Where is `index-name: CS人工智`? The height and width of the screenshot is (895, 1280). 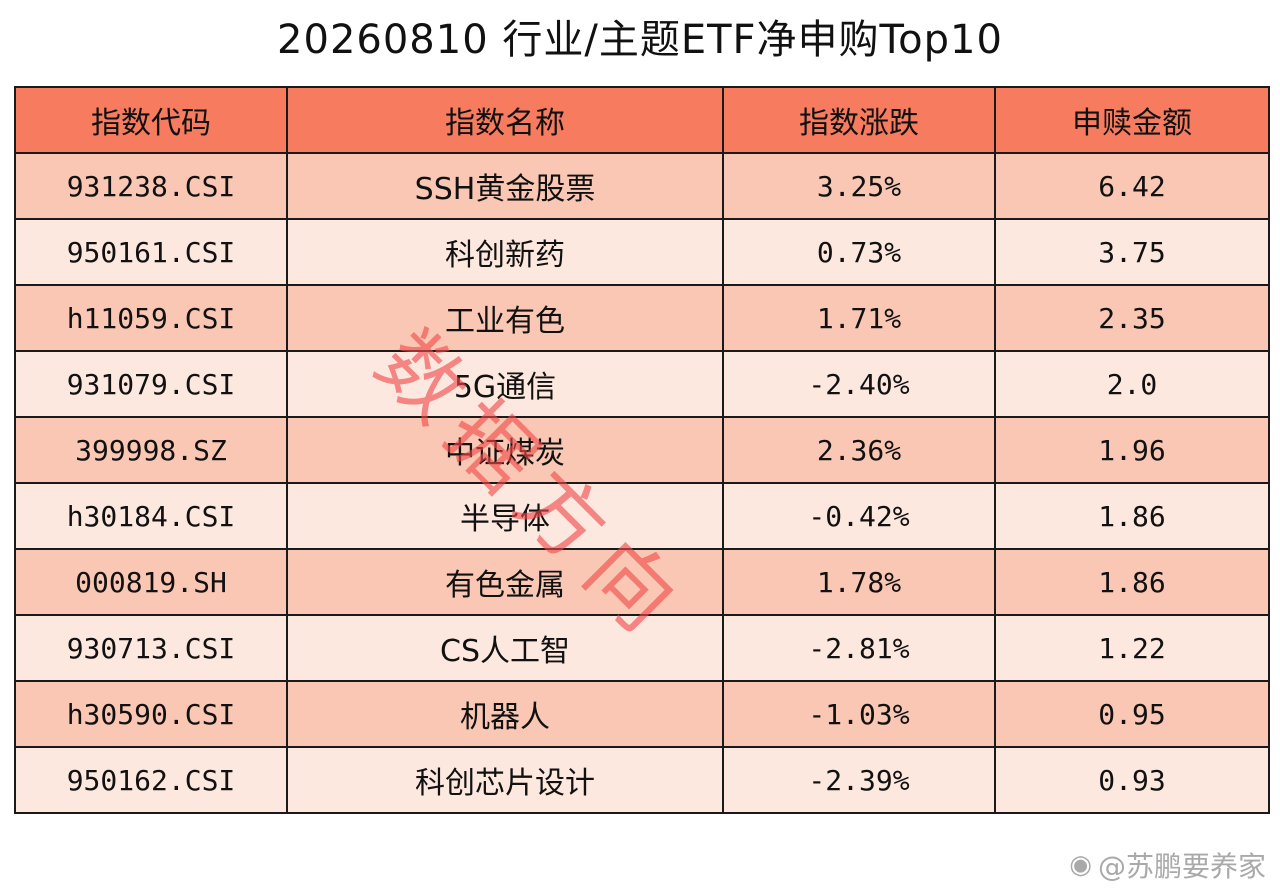
index-name: CS人工智 is located at coordinates (505, 648).